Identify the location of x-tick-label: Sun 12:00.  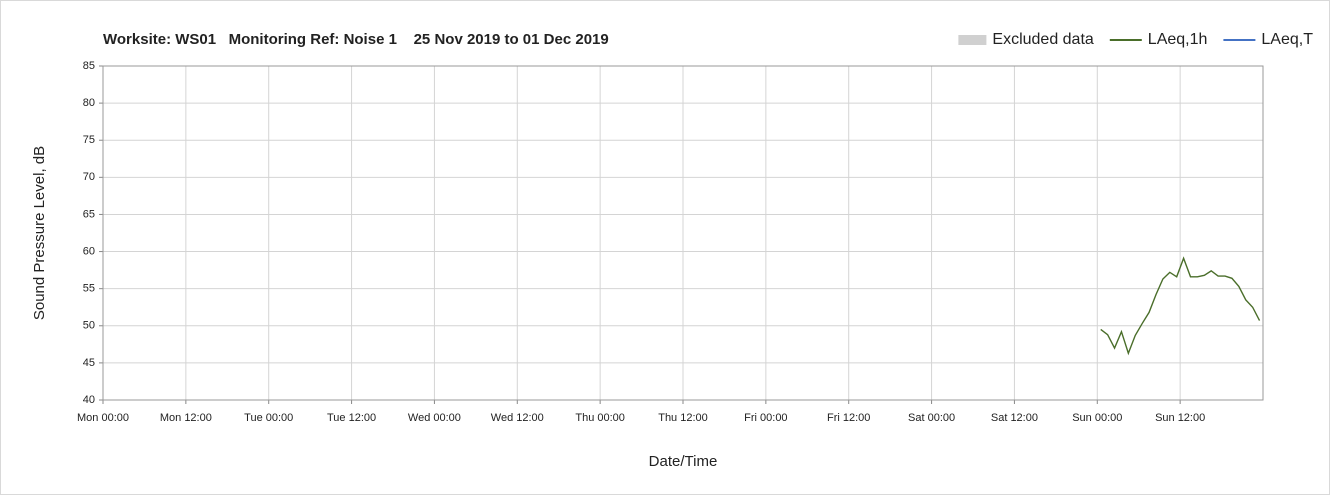
(1180, 418).